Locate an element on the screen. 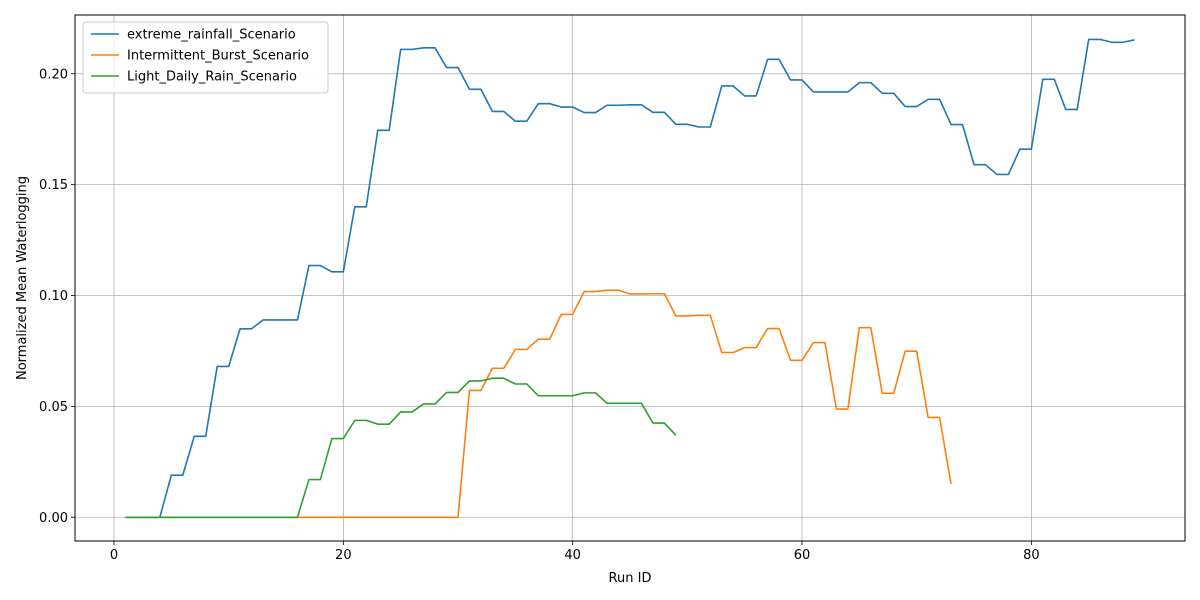  y-axis-label: Normalized Mean Waterlogging is located at coordinates (22, 278).